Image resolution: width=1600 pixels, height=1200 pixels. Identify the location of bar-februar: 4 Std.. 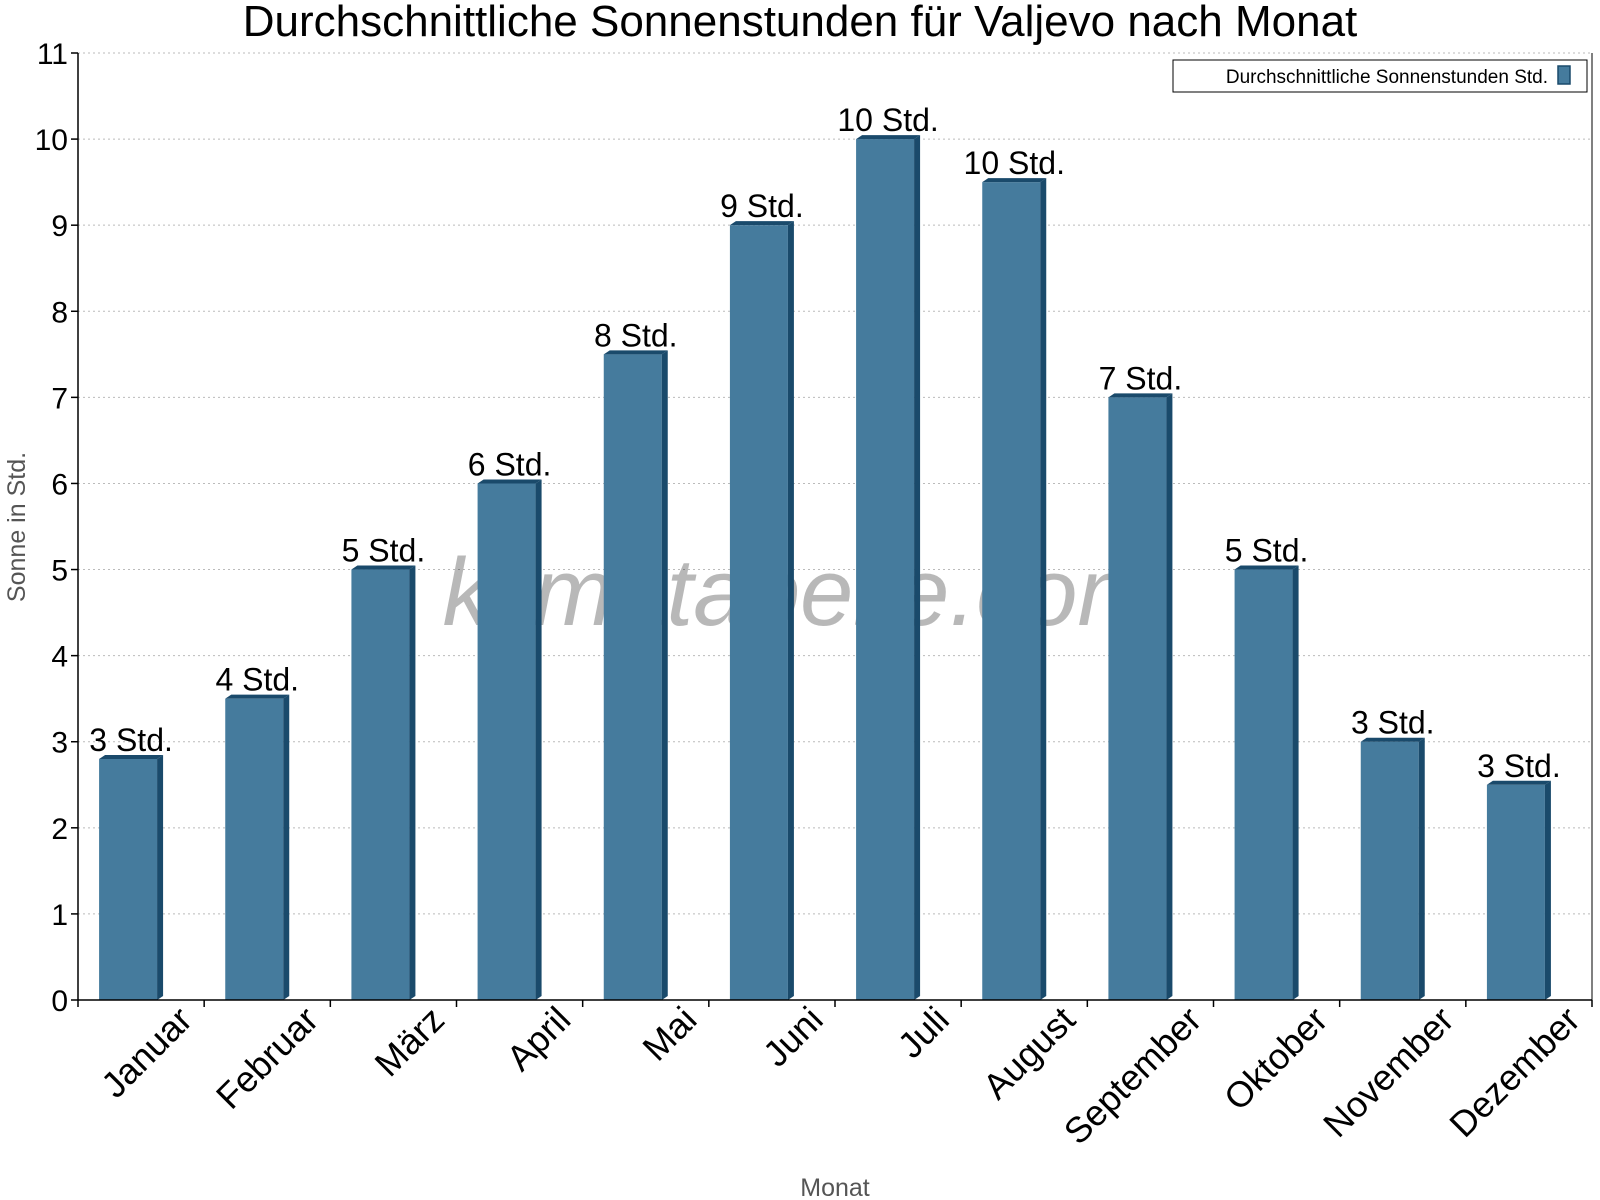
(257, 831).